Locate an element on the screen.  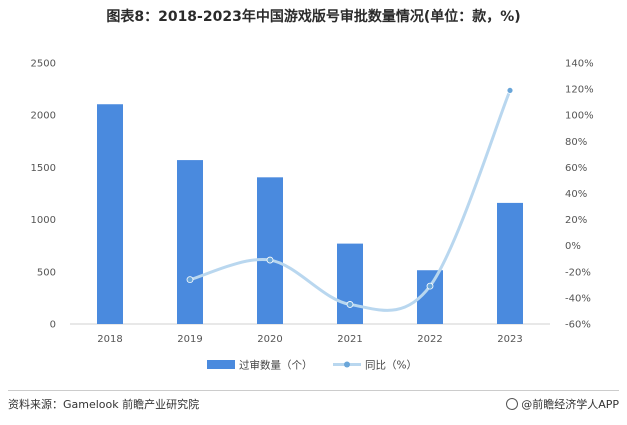
source-note: 资料来源：Gamelook 前瞻产业研究院 is located at coordinates (104, 404).